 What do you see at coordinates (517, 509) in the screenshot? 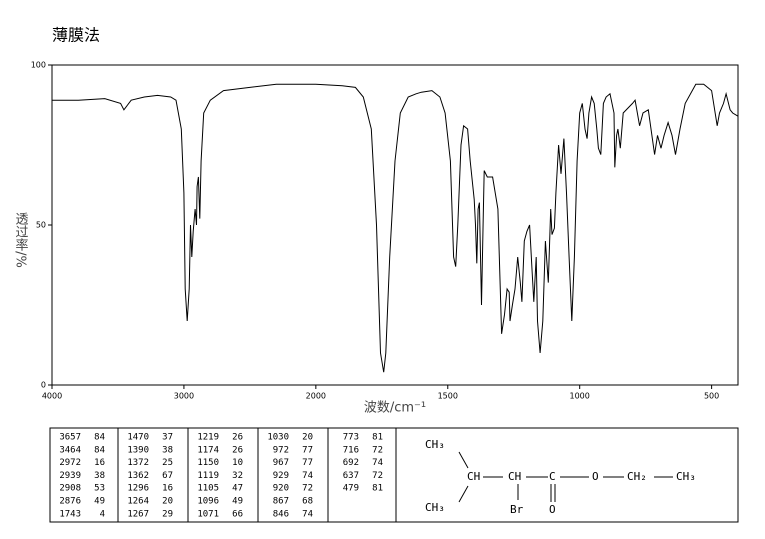
I see `structure-group: Br` at bounding box center [517, 509].